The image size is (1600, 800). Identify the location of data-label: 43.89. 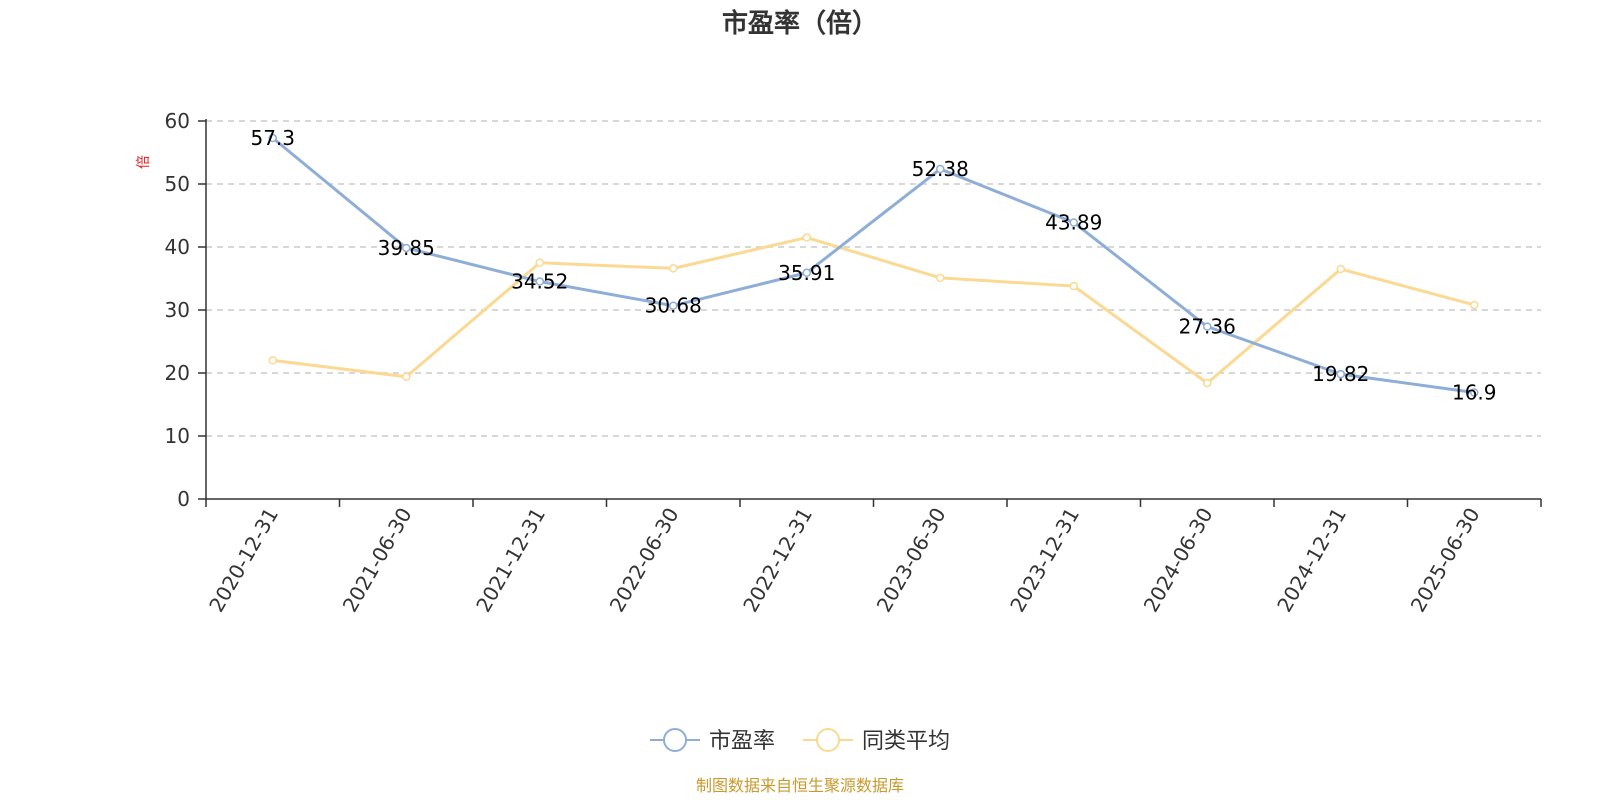
(1073, 222).